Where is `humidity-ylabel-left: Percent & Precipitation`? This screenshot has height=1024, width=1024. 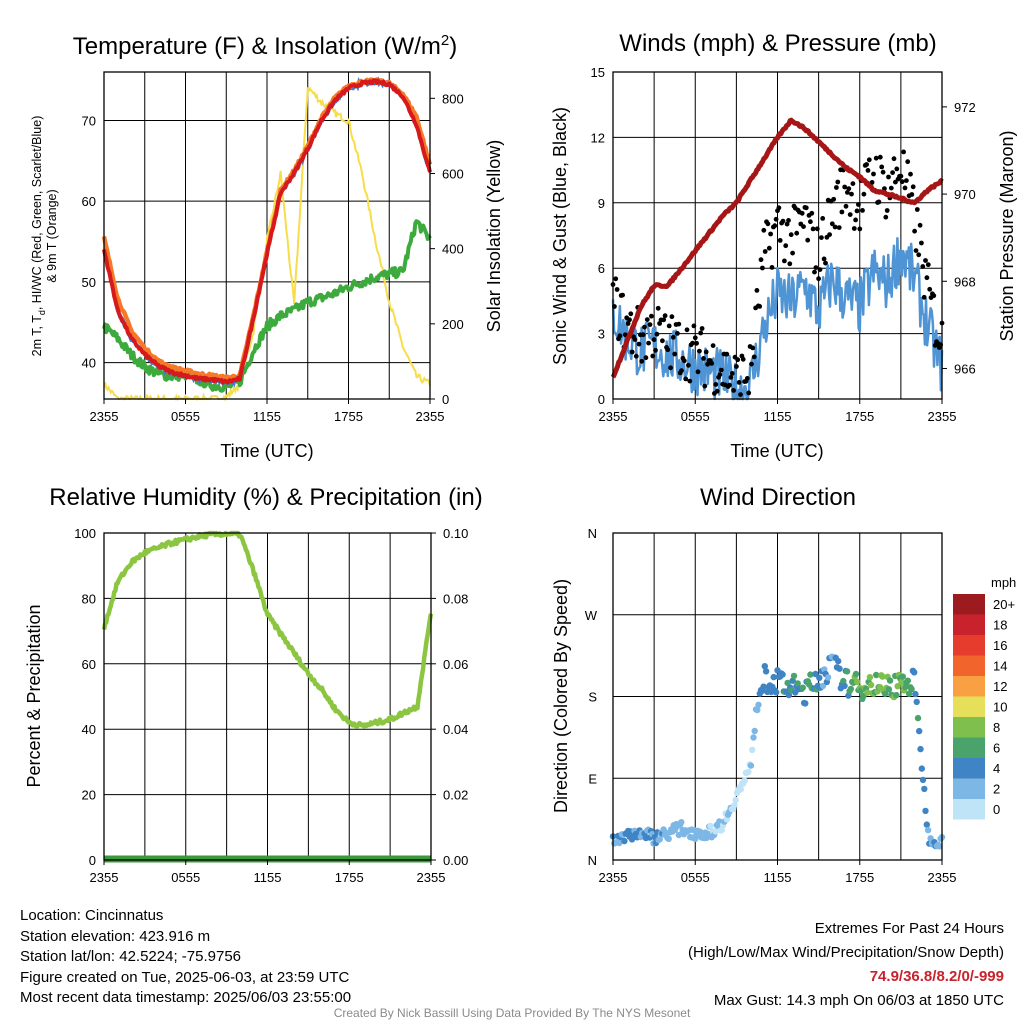
humidity-ylabel-left: Percent & Precipitation is located at coordinates (34, 695).